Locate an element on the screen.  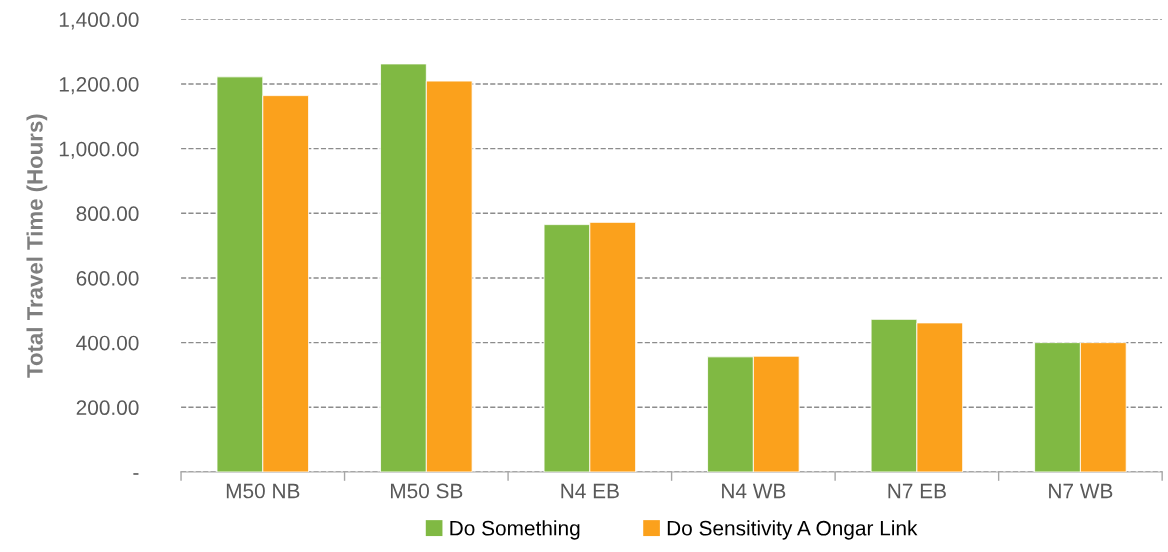
x-tick-label: N7 EB is located at coordinates (917, 491).